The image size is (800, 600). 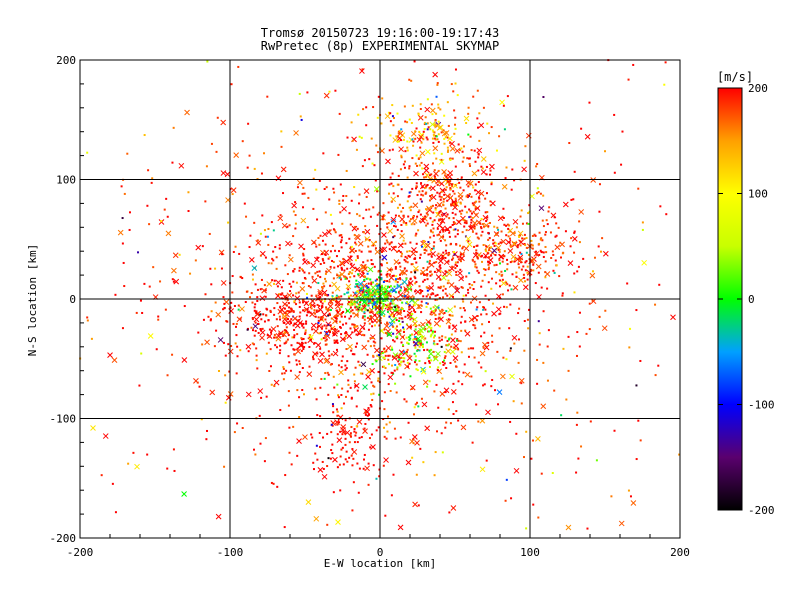 I want to click on y-tick-label: -100, so click(x=63, y=419).